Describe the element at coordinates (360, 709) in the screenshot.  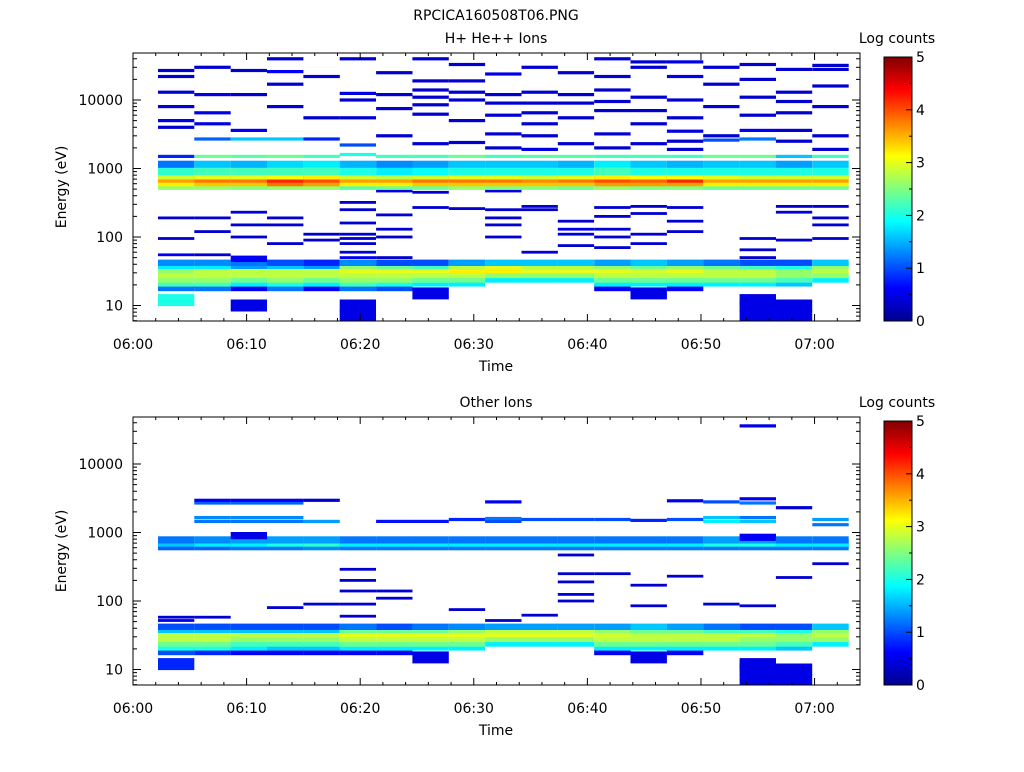
I see `x-tick-label: 06:20` at that location.